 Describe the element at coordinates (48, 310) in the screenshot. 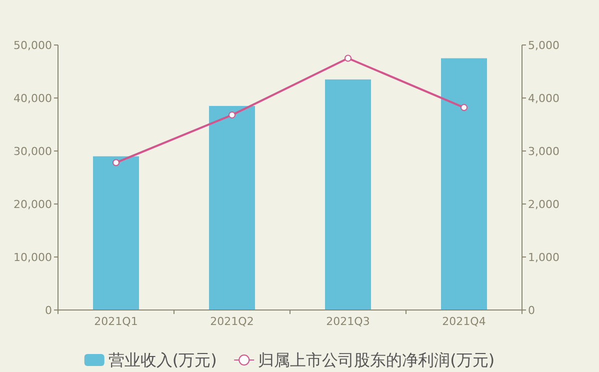

I see `y-tick-label: 0` at that location.